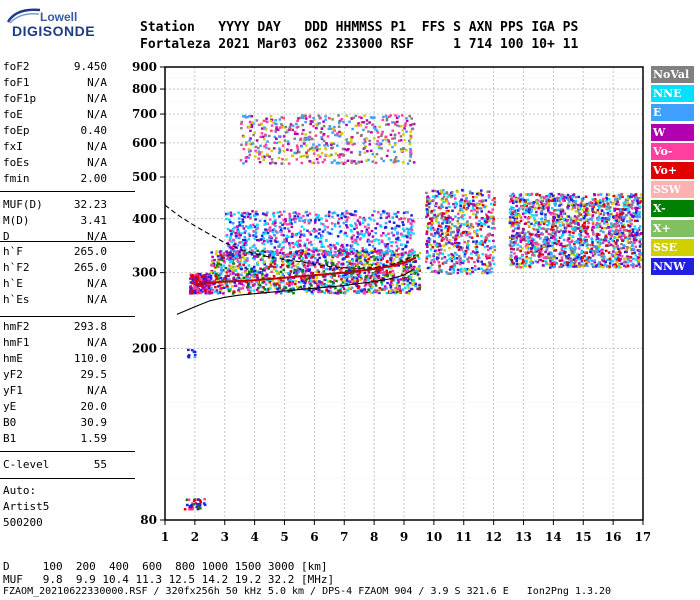  Describe the element at coordinates (97, 82) in the screenshot. I see `param-value: N/A` at that location.